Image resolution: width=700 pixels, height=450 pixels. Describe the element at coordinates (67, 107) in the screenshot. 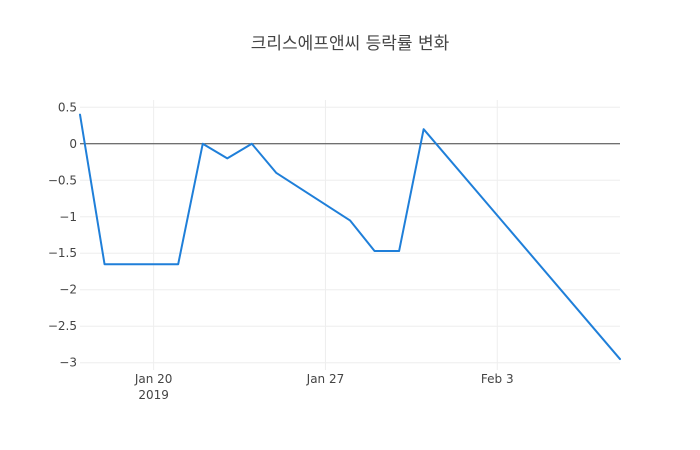

I see `y-tick-label: 0.5` at that location.